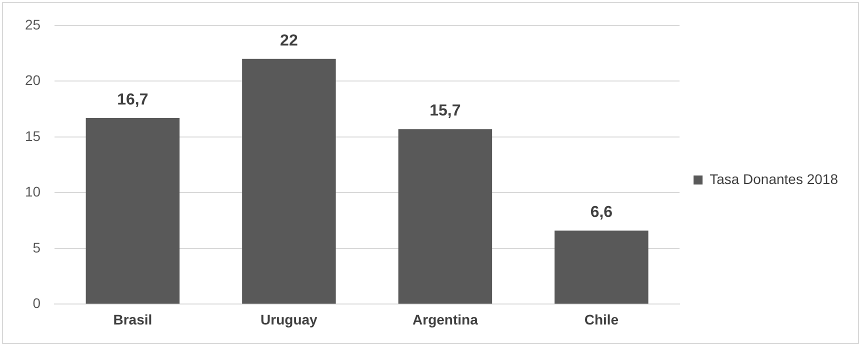  I want to click on data-label: 6,6, so click(601, 213).